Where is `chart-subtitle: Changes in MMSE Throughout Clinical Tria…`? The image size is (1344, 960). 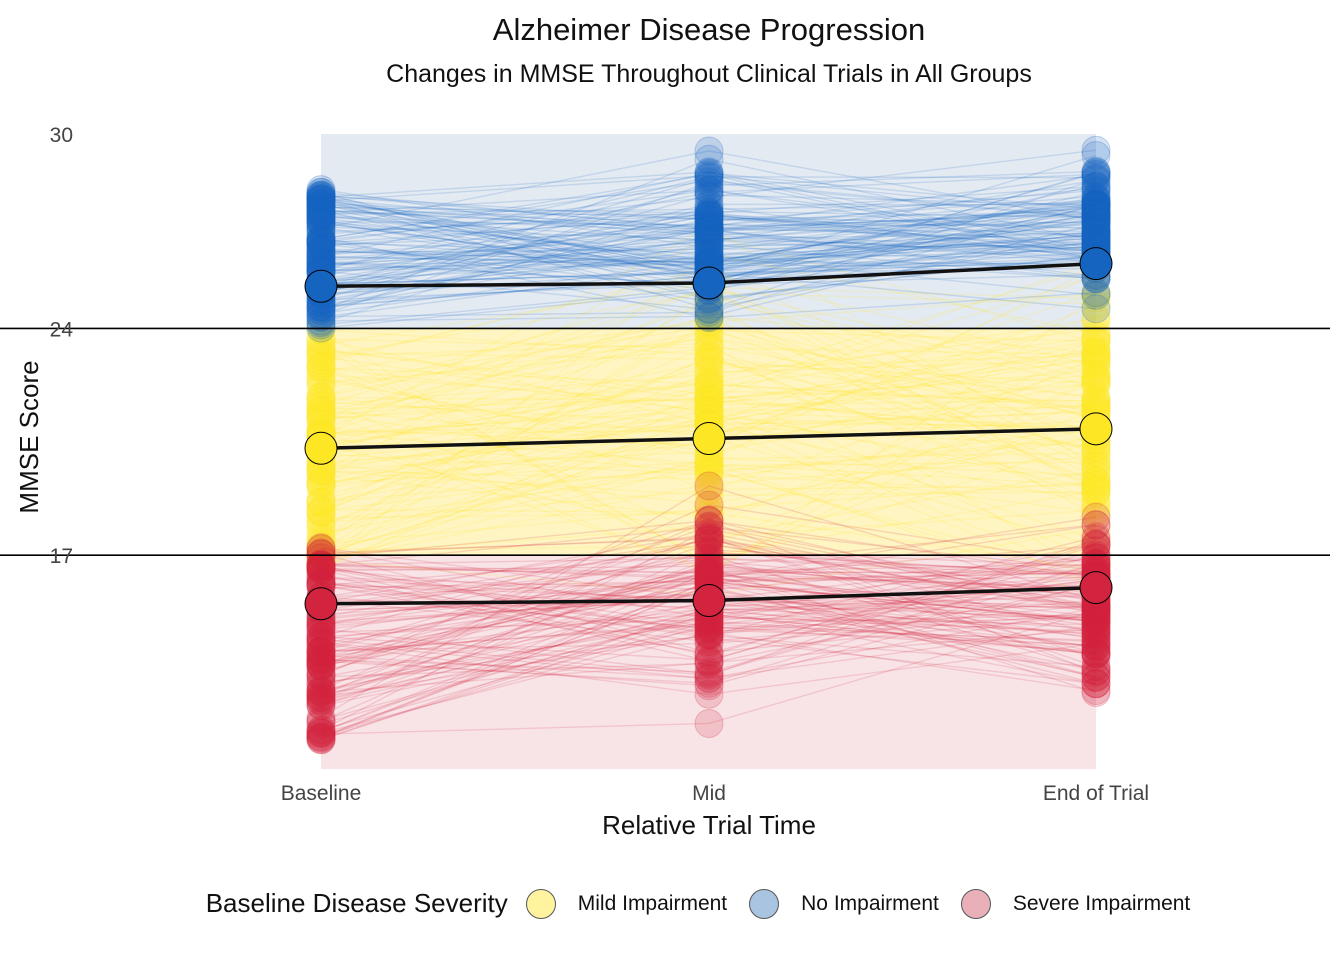 chart-subtitle: Changes in MMSE Throughout Clinical Tria… is located at coordinates (709, 74).